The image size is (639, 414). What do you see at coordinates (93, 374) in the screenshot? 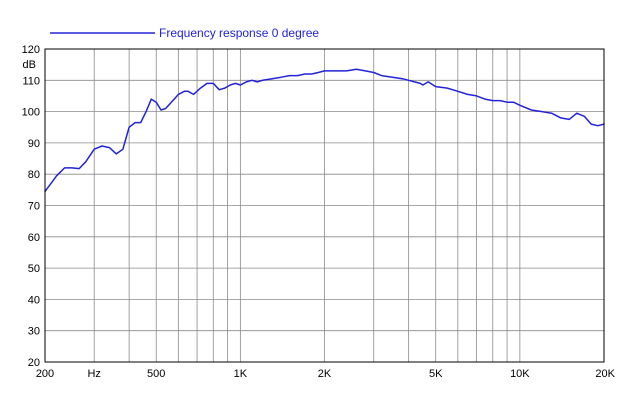
I see `x-tick-label: Hz` at bounding box center [93, 374].